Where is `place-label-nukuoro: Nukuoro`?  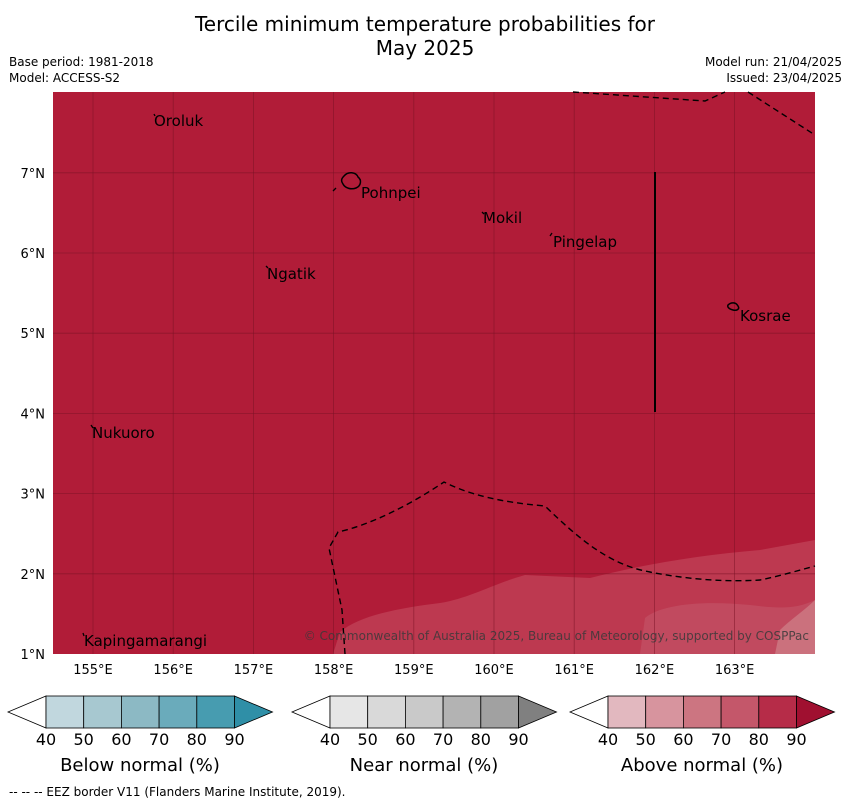 place-label-nukuoro: Nukuoro is located at coordinates (123, 433).